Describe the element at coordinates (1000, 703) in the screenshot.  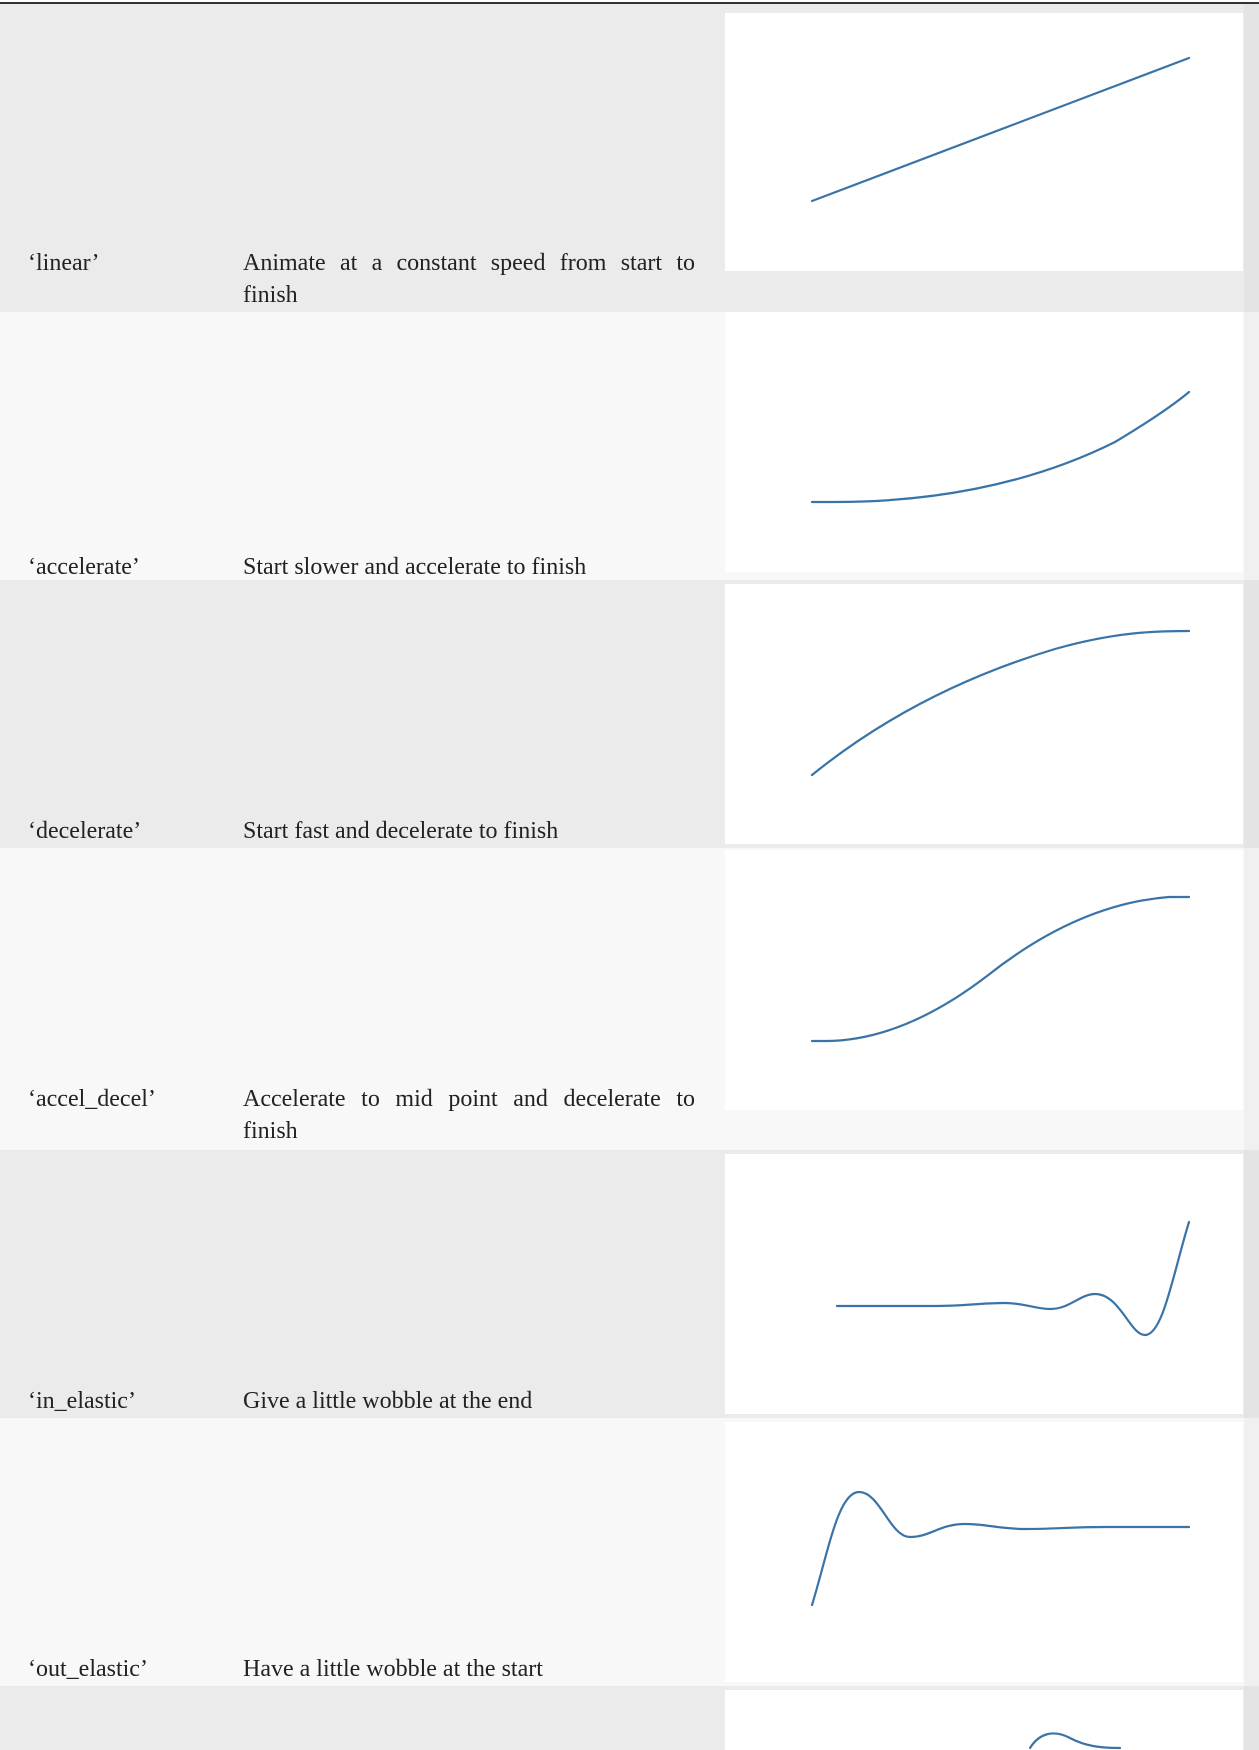
I see `decelerate-curve` at that location.